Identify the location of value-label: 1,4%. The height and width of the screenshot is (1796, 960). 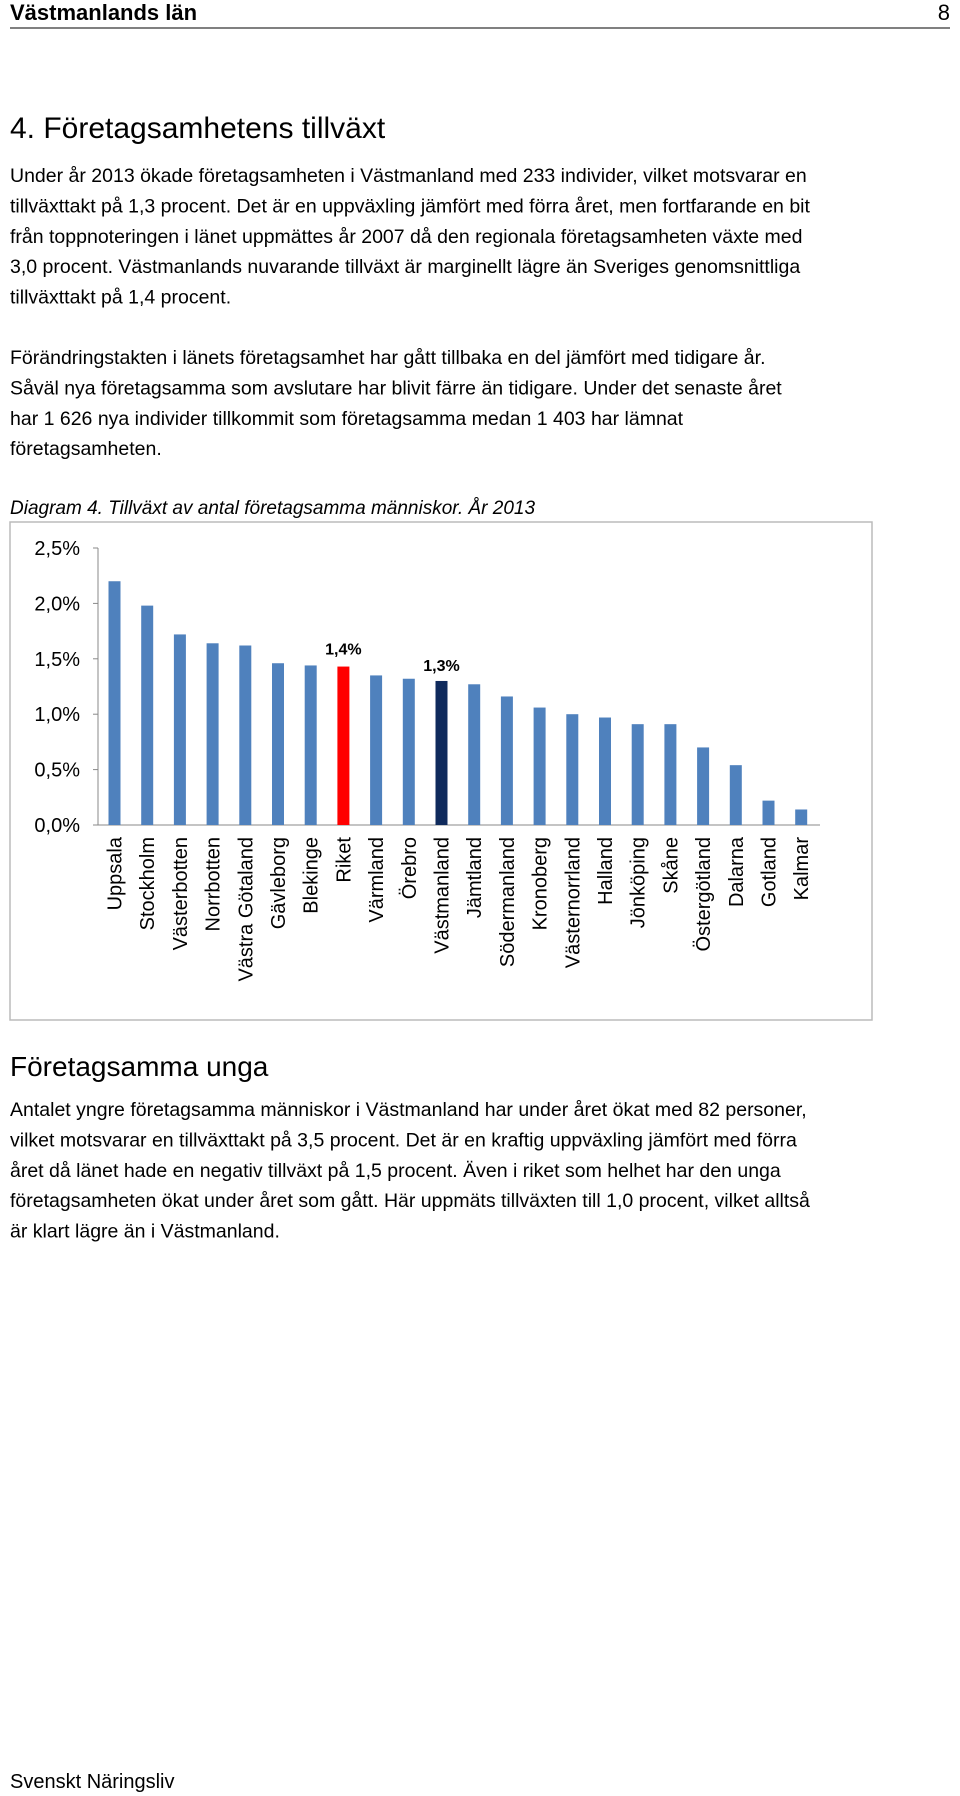
(343, 650).